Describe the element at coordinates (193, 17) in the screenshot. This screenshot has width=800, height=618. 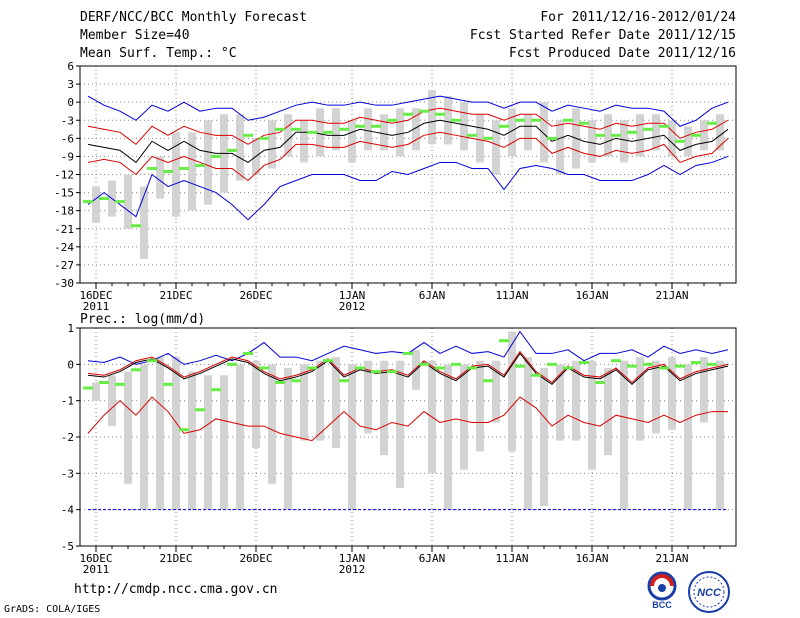
I see `chart-title: DERF/NCC/BCC Monthly Forecast` at that location.